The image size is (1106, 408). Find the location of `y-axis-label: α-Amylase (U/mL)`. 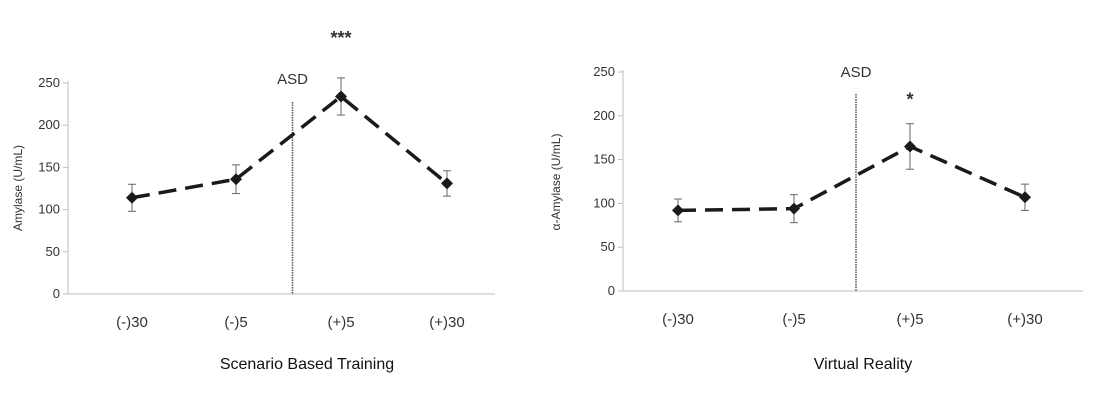

y-axis-label: α-Amylase (U/mL) is located at coordinates (556, 182).